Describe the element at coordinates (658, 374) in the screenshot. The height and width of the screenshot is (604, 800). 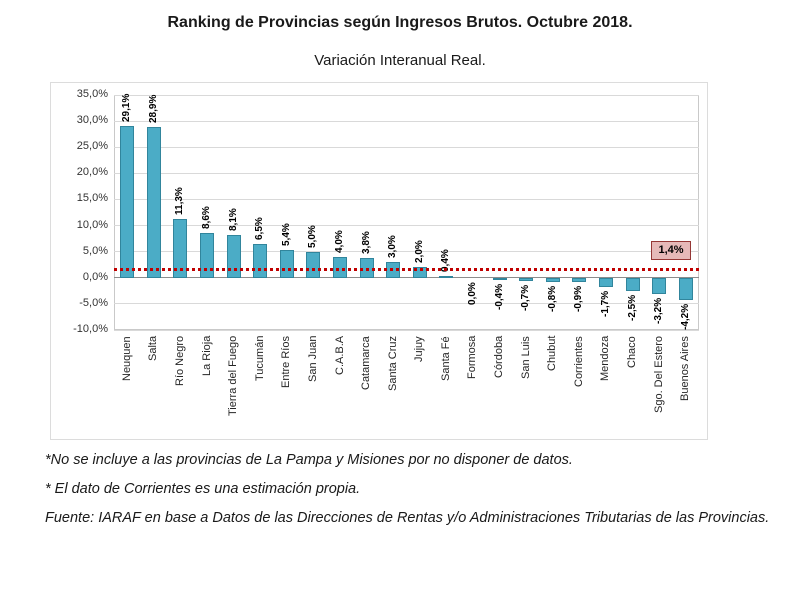
I see `category-label: Sgo. Del Estero` at that location.